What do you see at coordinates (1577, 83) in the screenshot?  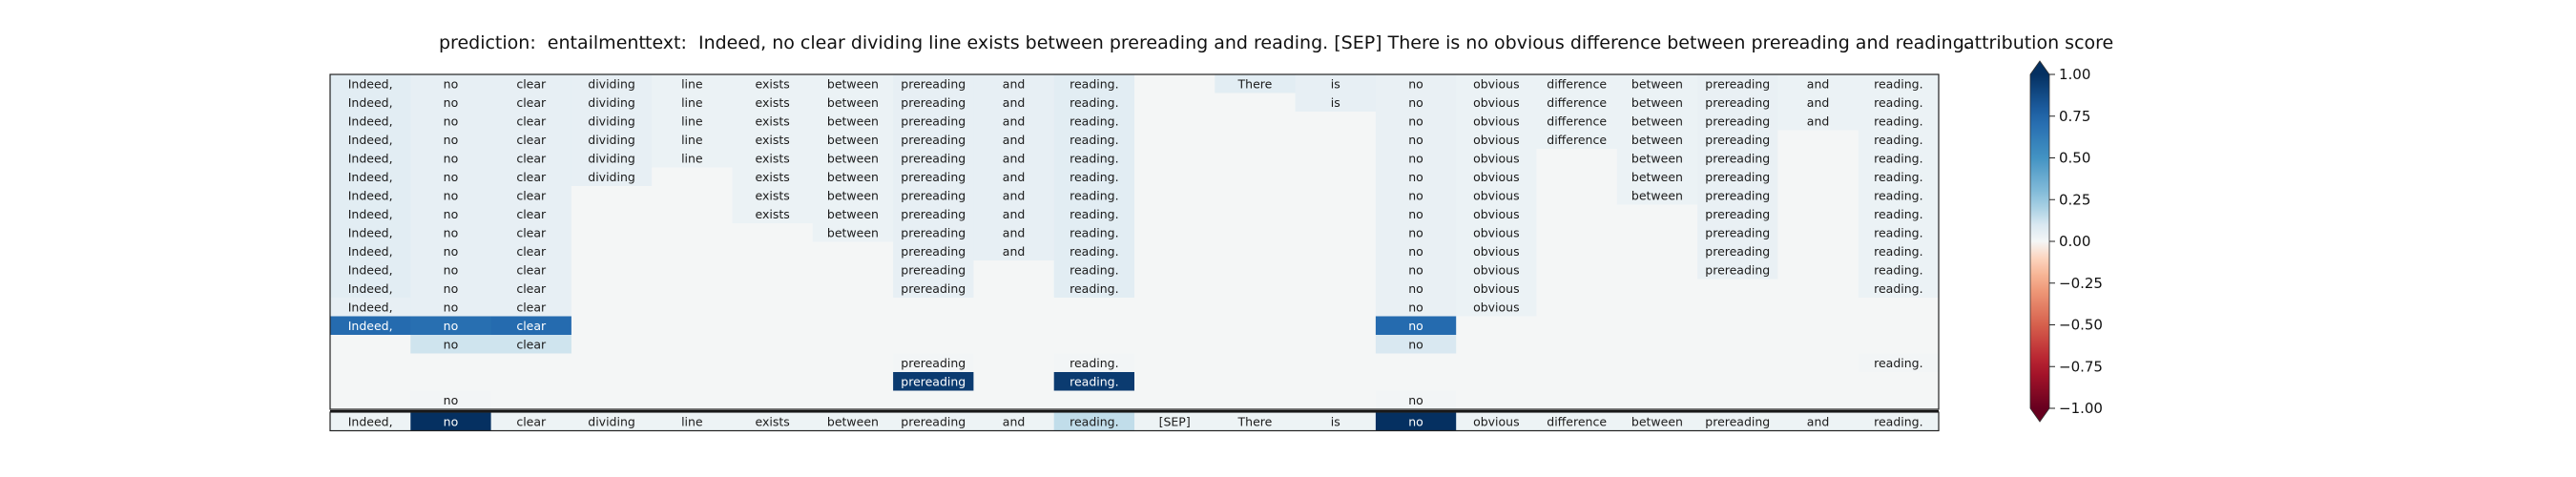 I see `cell-token-label: difference` at bounding box center [1577, 83].